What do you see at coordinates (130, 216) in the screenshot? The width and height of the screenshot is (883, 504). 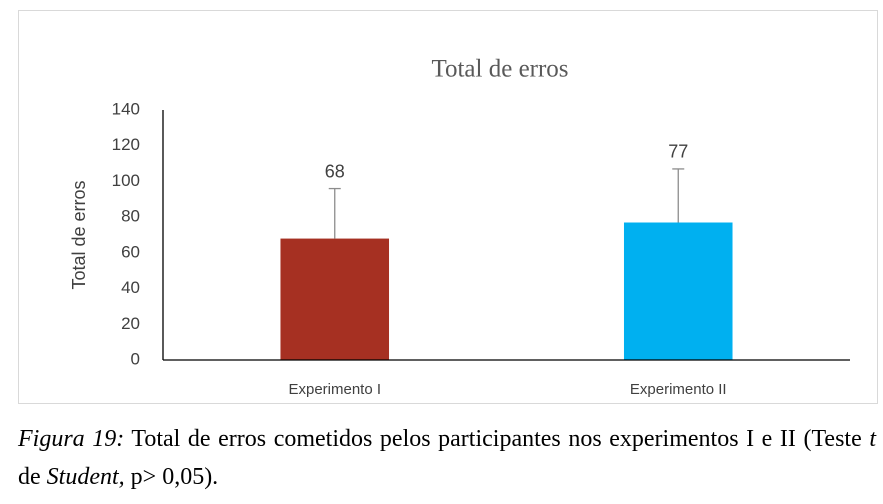 I see `y-tick-label: 80` at bounding box center [130, 216].